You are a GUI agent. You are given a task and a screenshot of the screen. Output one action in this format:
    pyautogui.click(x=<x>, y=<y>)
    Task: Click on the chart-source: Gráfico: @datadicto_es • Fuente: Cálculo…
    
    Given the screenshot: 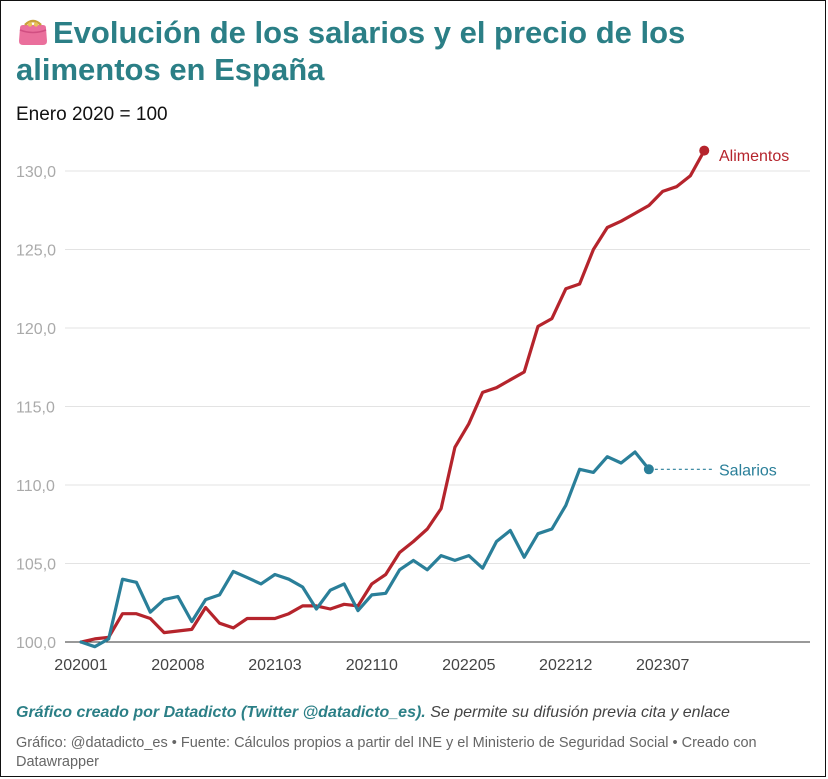 What is the action you would take?
    pyautogui.click(x=386, y=752)
    